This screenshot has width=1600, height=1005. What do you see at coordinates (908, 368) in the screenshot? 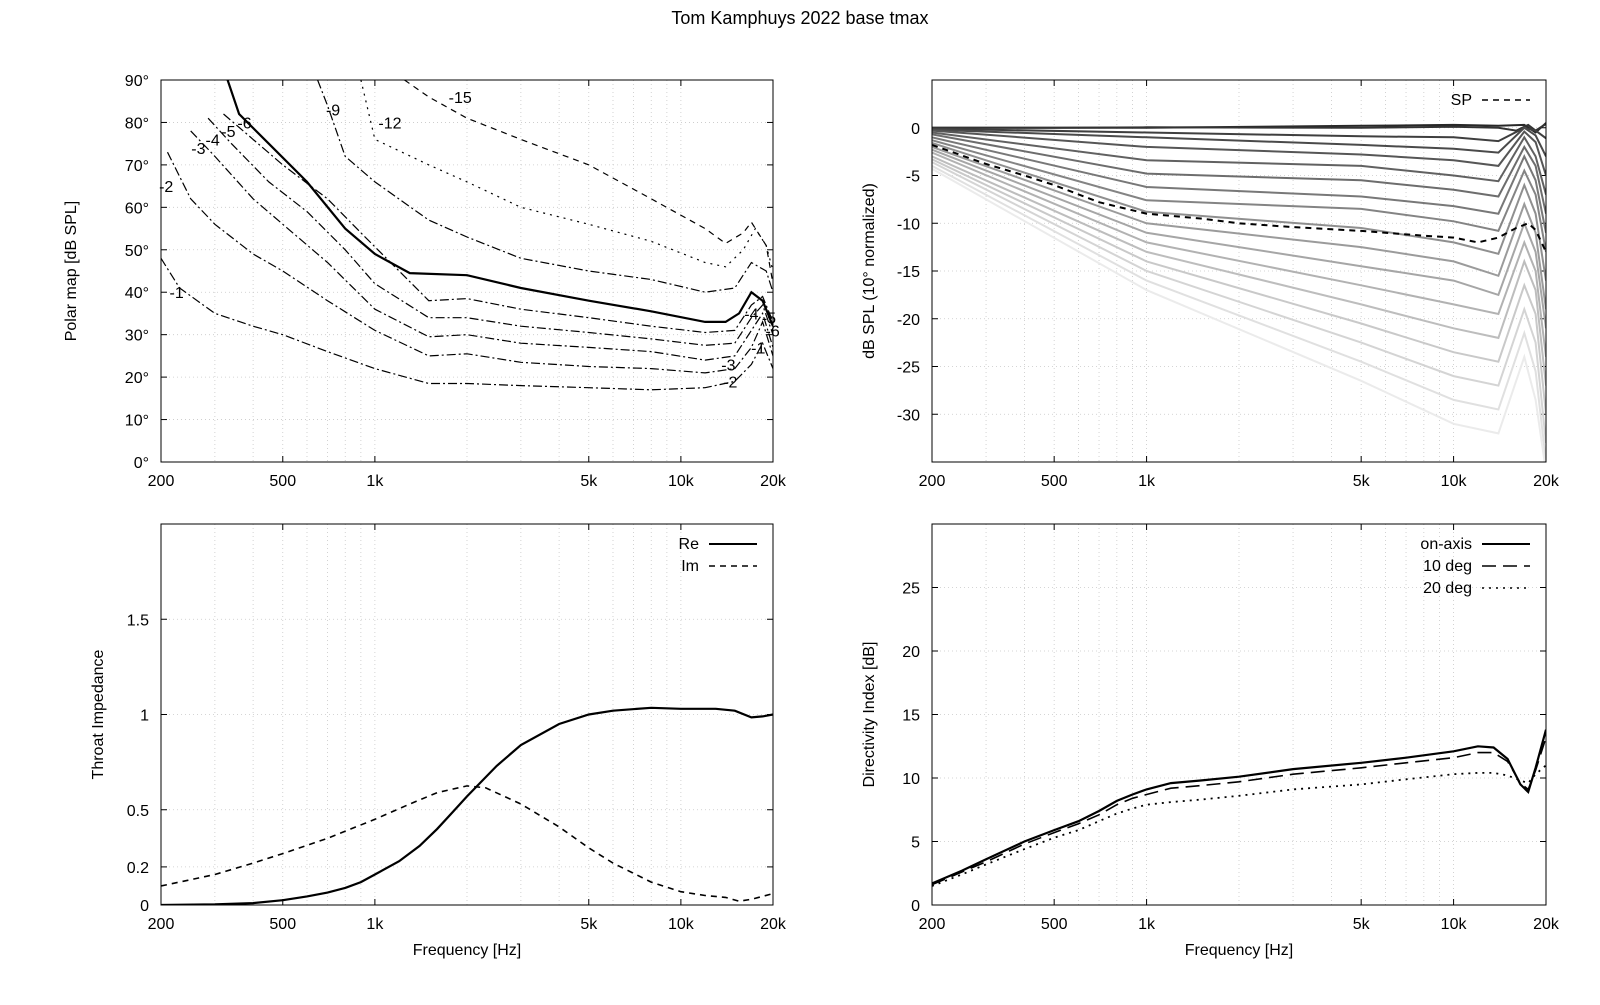
I see `y-tick-label: -25` at bounding box center [908, 368].